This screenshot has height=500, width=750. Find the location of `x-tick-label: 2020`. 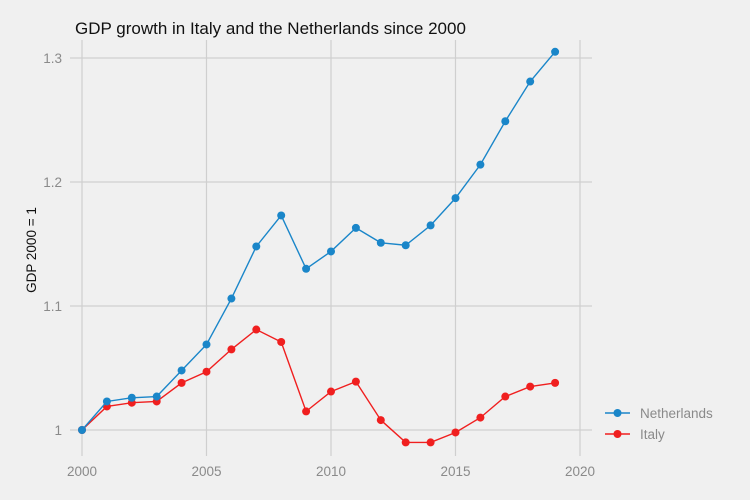

x-tick-label: 2020 is located at coordinates (580, 471).